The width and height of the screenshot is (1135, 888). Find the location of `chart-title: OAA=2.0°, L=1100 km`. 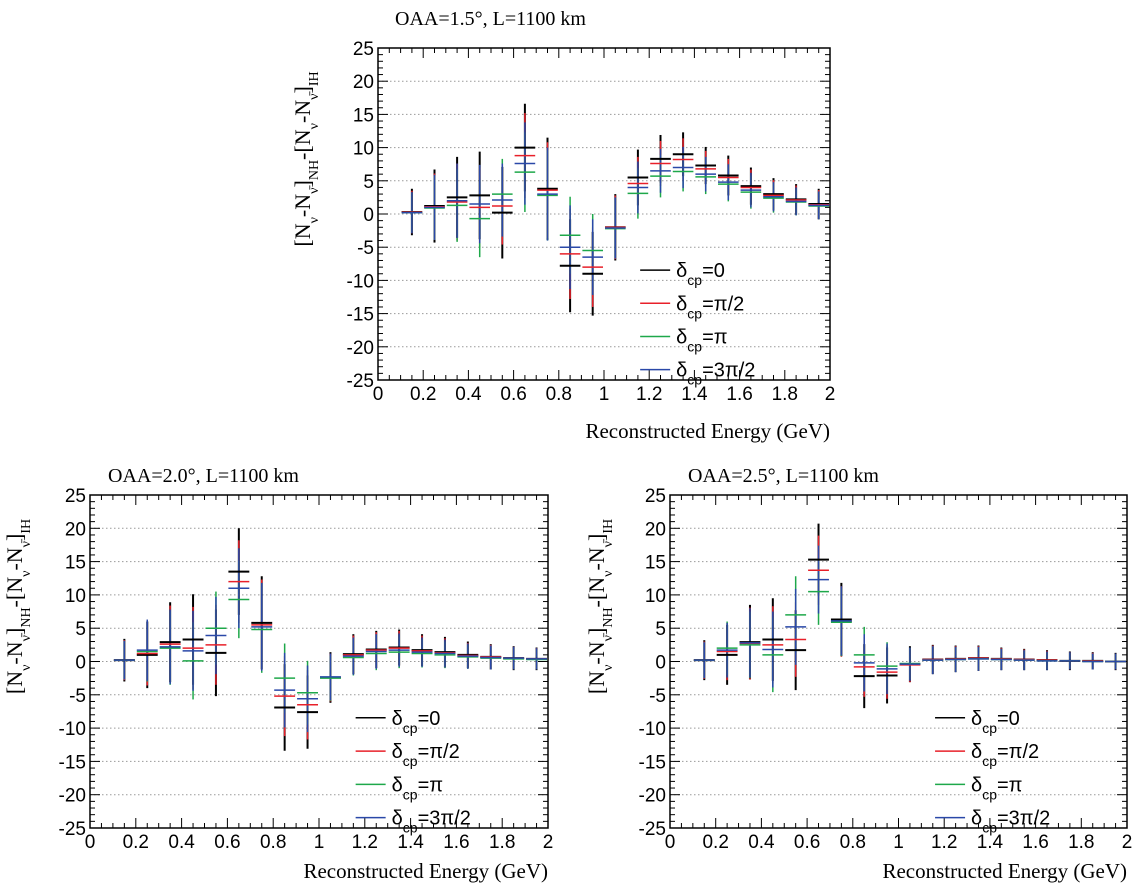

chart-title: OAA=2.0°, L=1100 km is located at coordinates (203, 476).